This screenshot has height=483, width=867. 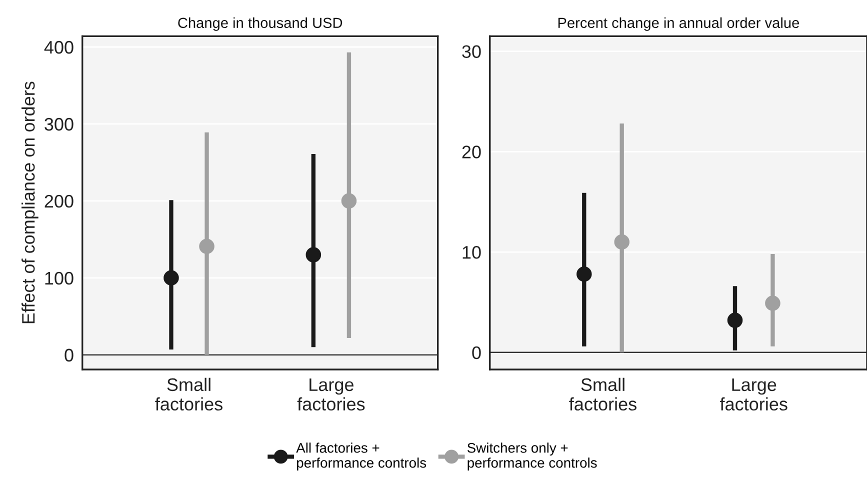 What do you see at coordinates (532, 456) in the screenshot?
I see `legend-label: Switchers only + performance controls` at bounding box center [532, 456].